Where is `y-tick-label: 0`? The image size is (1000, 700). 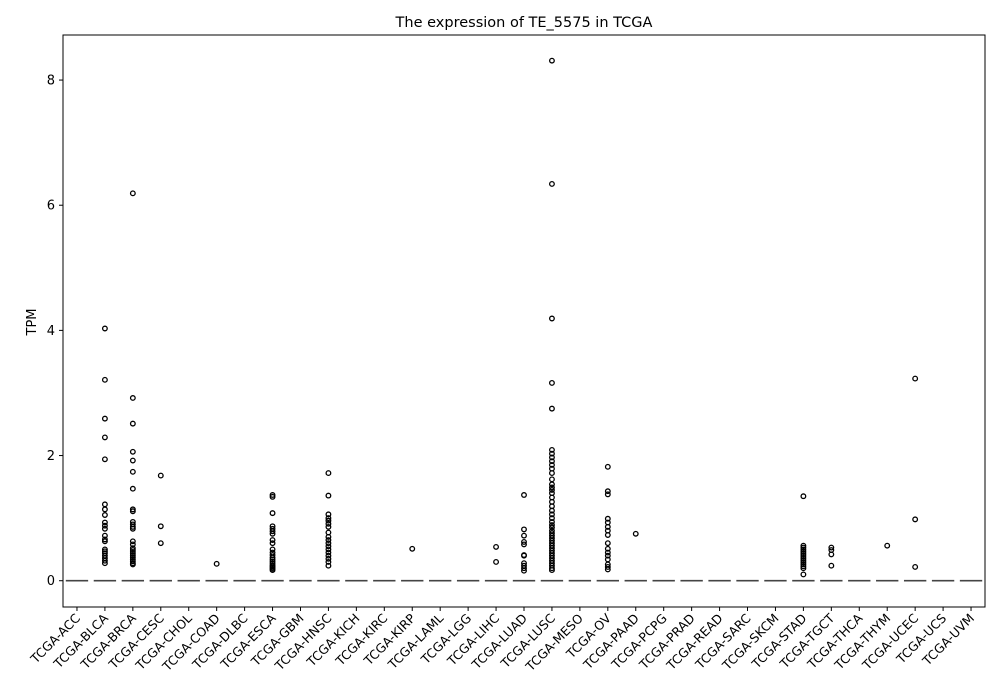 y-tick-label: 0 is located at coordinates (51, 581).